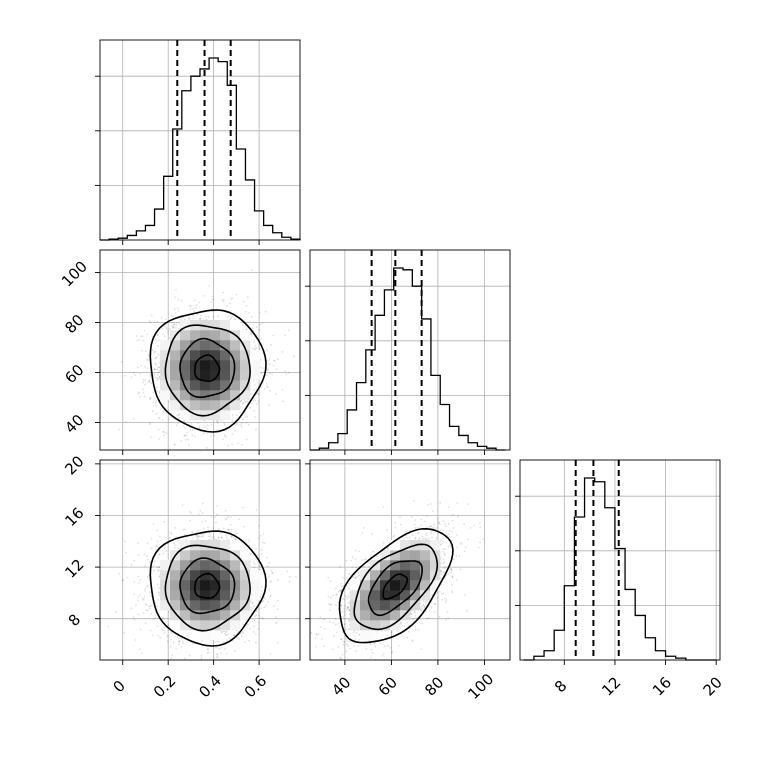 This screenshot has width=760, height=760. What do you see at coordinates (165, 687) in the screenshot?
I see `x-tick-label: 0.2` at bounding box center [165, 687].